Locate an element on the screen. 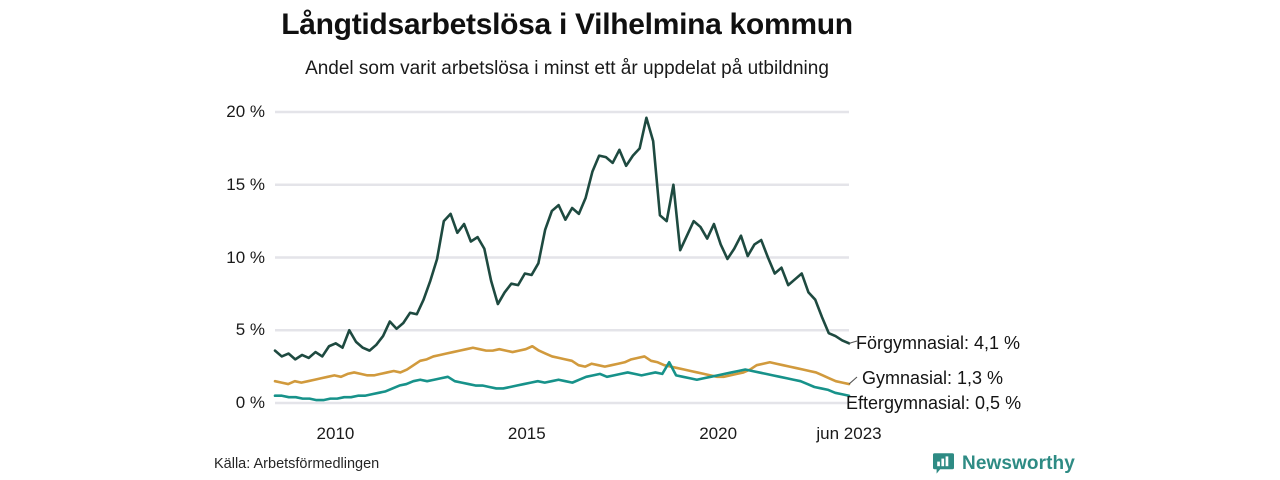  y-axis-tick-label: 15 % is located at coordinates (245, 184).